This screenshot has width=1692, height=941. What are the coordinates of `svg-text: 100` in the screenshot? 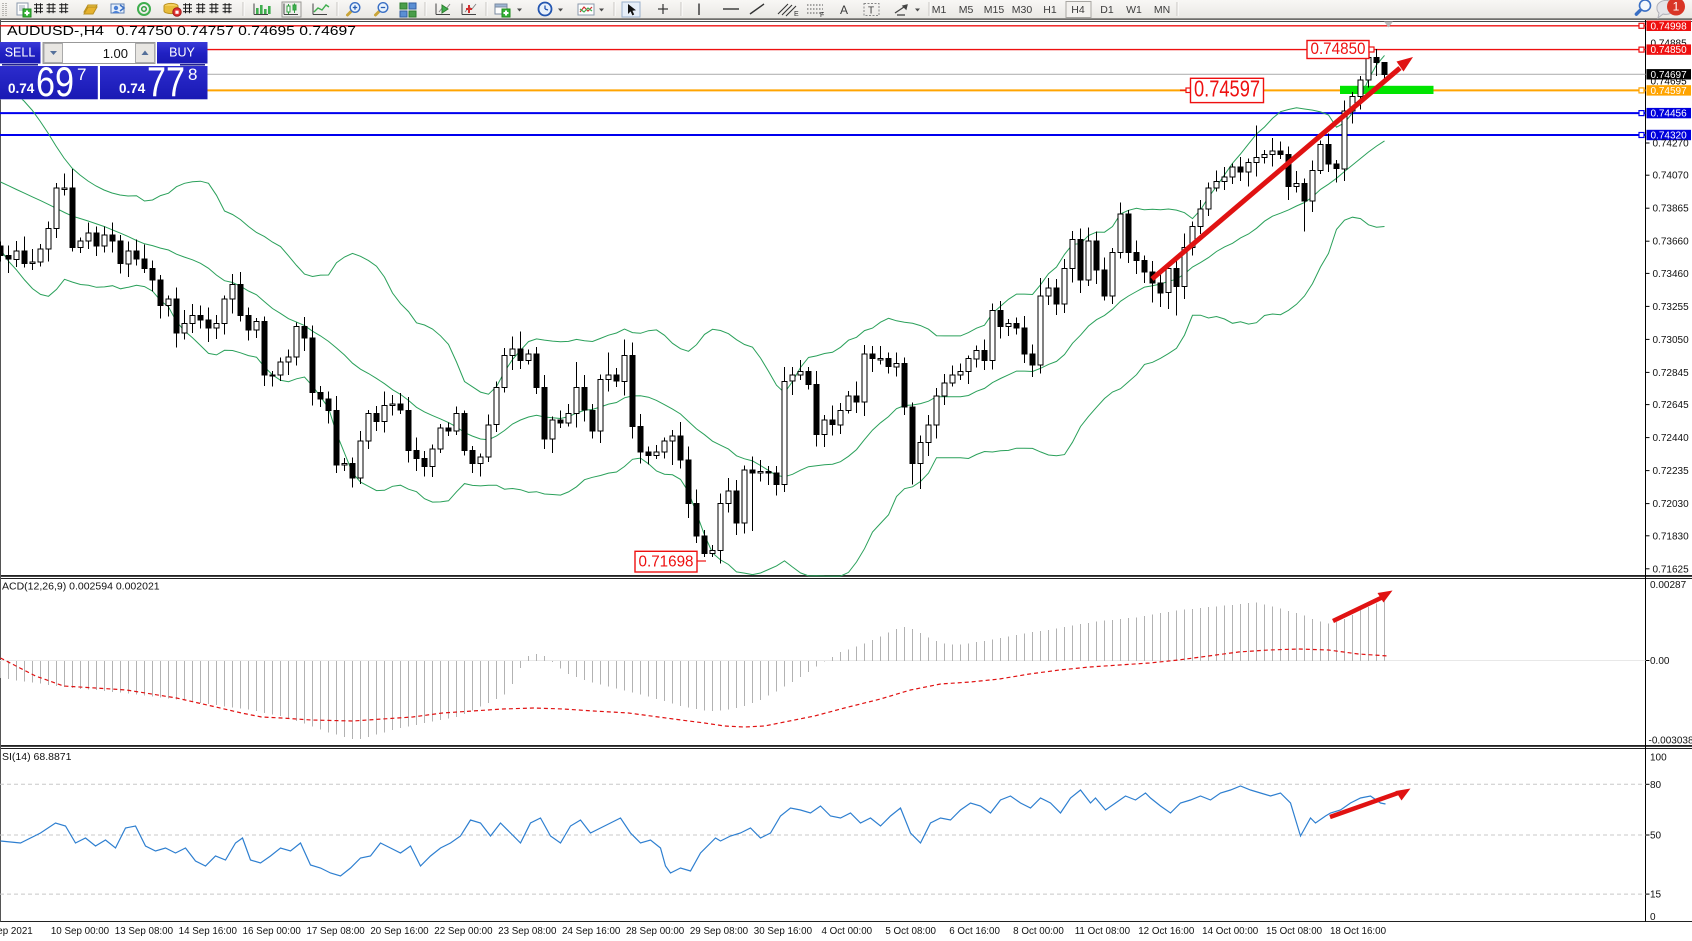 It's located at (1658, 758).